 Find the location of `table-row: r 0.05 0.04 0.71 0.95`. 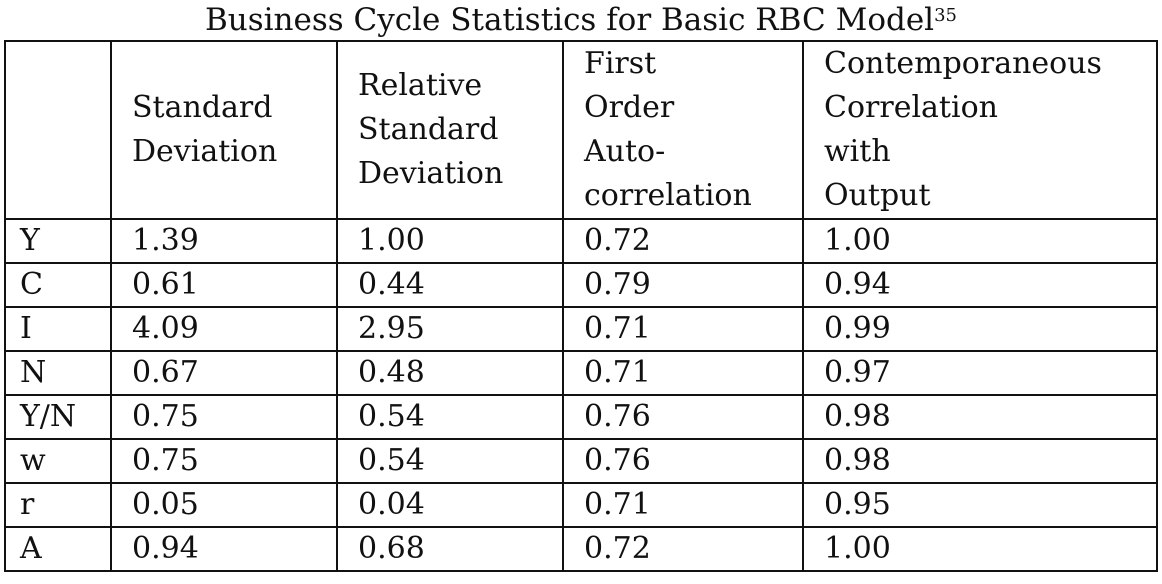

table-row: r 0.05 0.04 0.71 0.95 is located at coordinates (581, 505).